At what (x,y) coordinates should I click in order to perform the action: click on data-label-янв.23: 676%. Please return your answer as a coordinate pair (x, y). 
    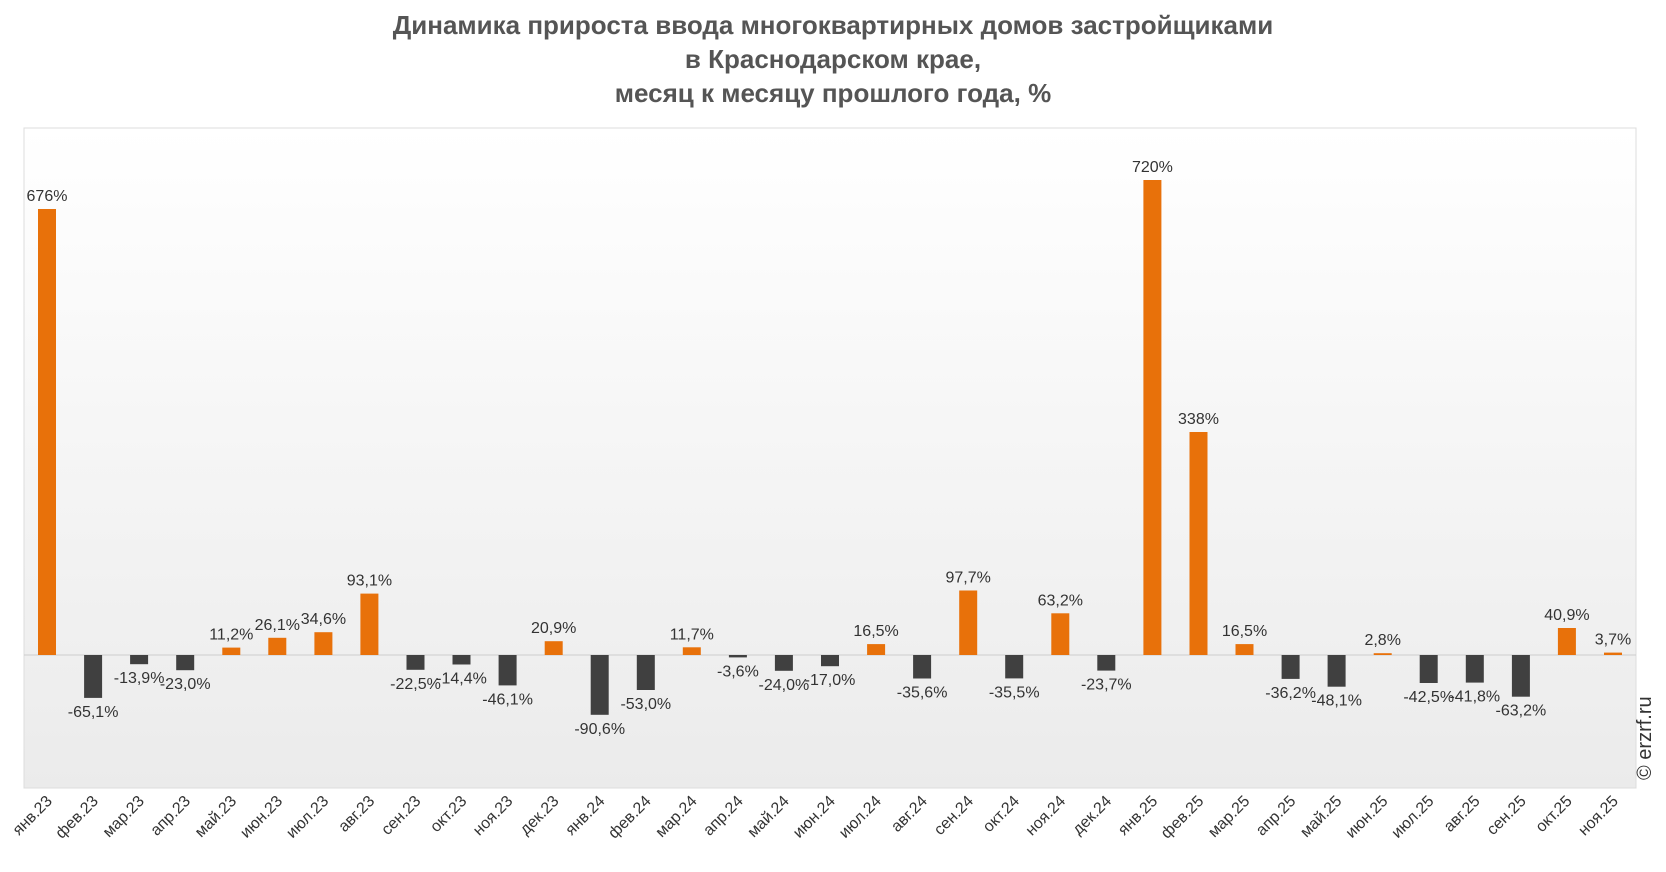
    Looking at the image, I should click on (47, 196).